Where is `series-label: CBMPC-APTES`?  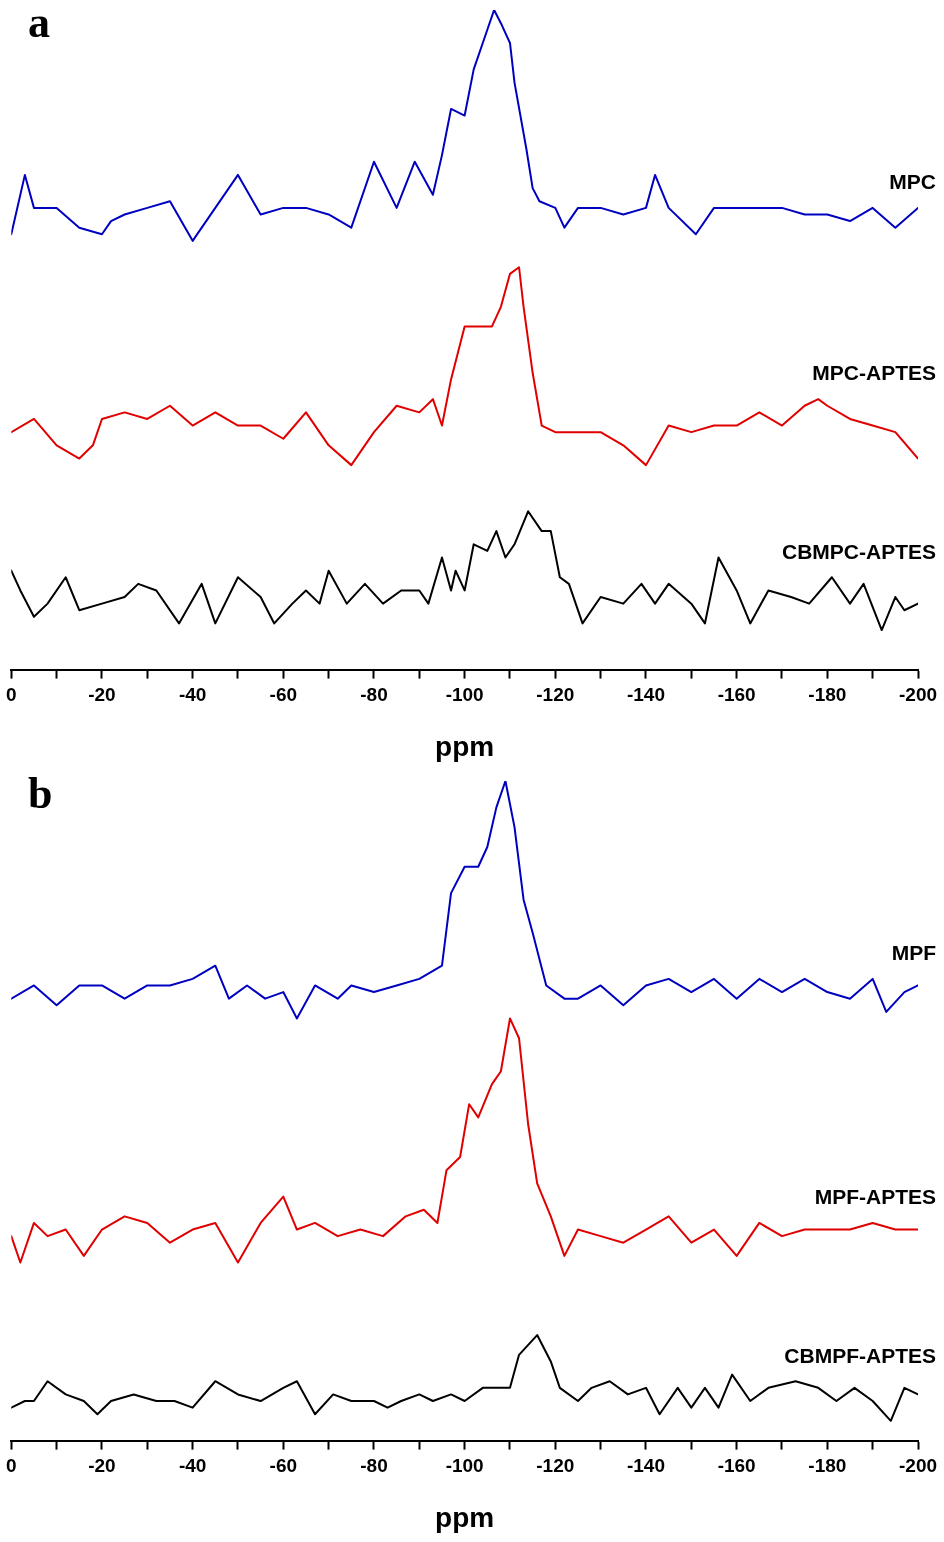 series-label: CBMPC-APTES is located at coordinates (858, 551).